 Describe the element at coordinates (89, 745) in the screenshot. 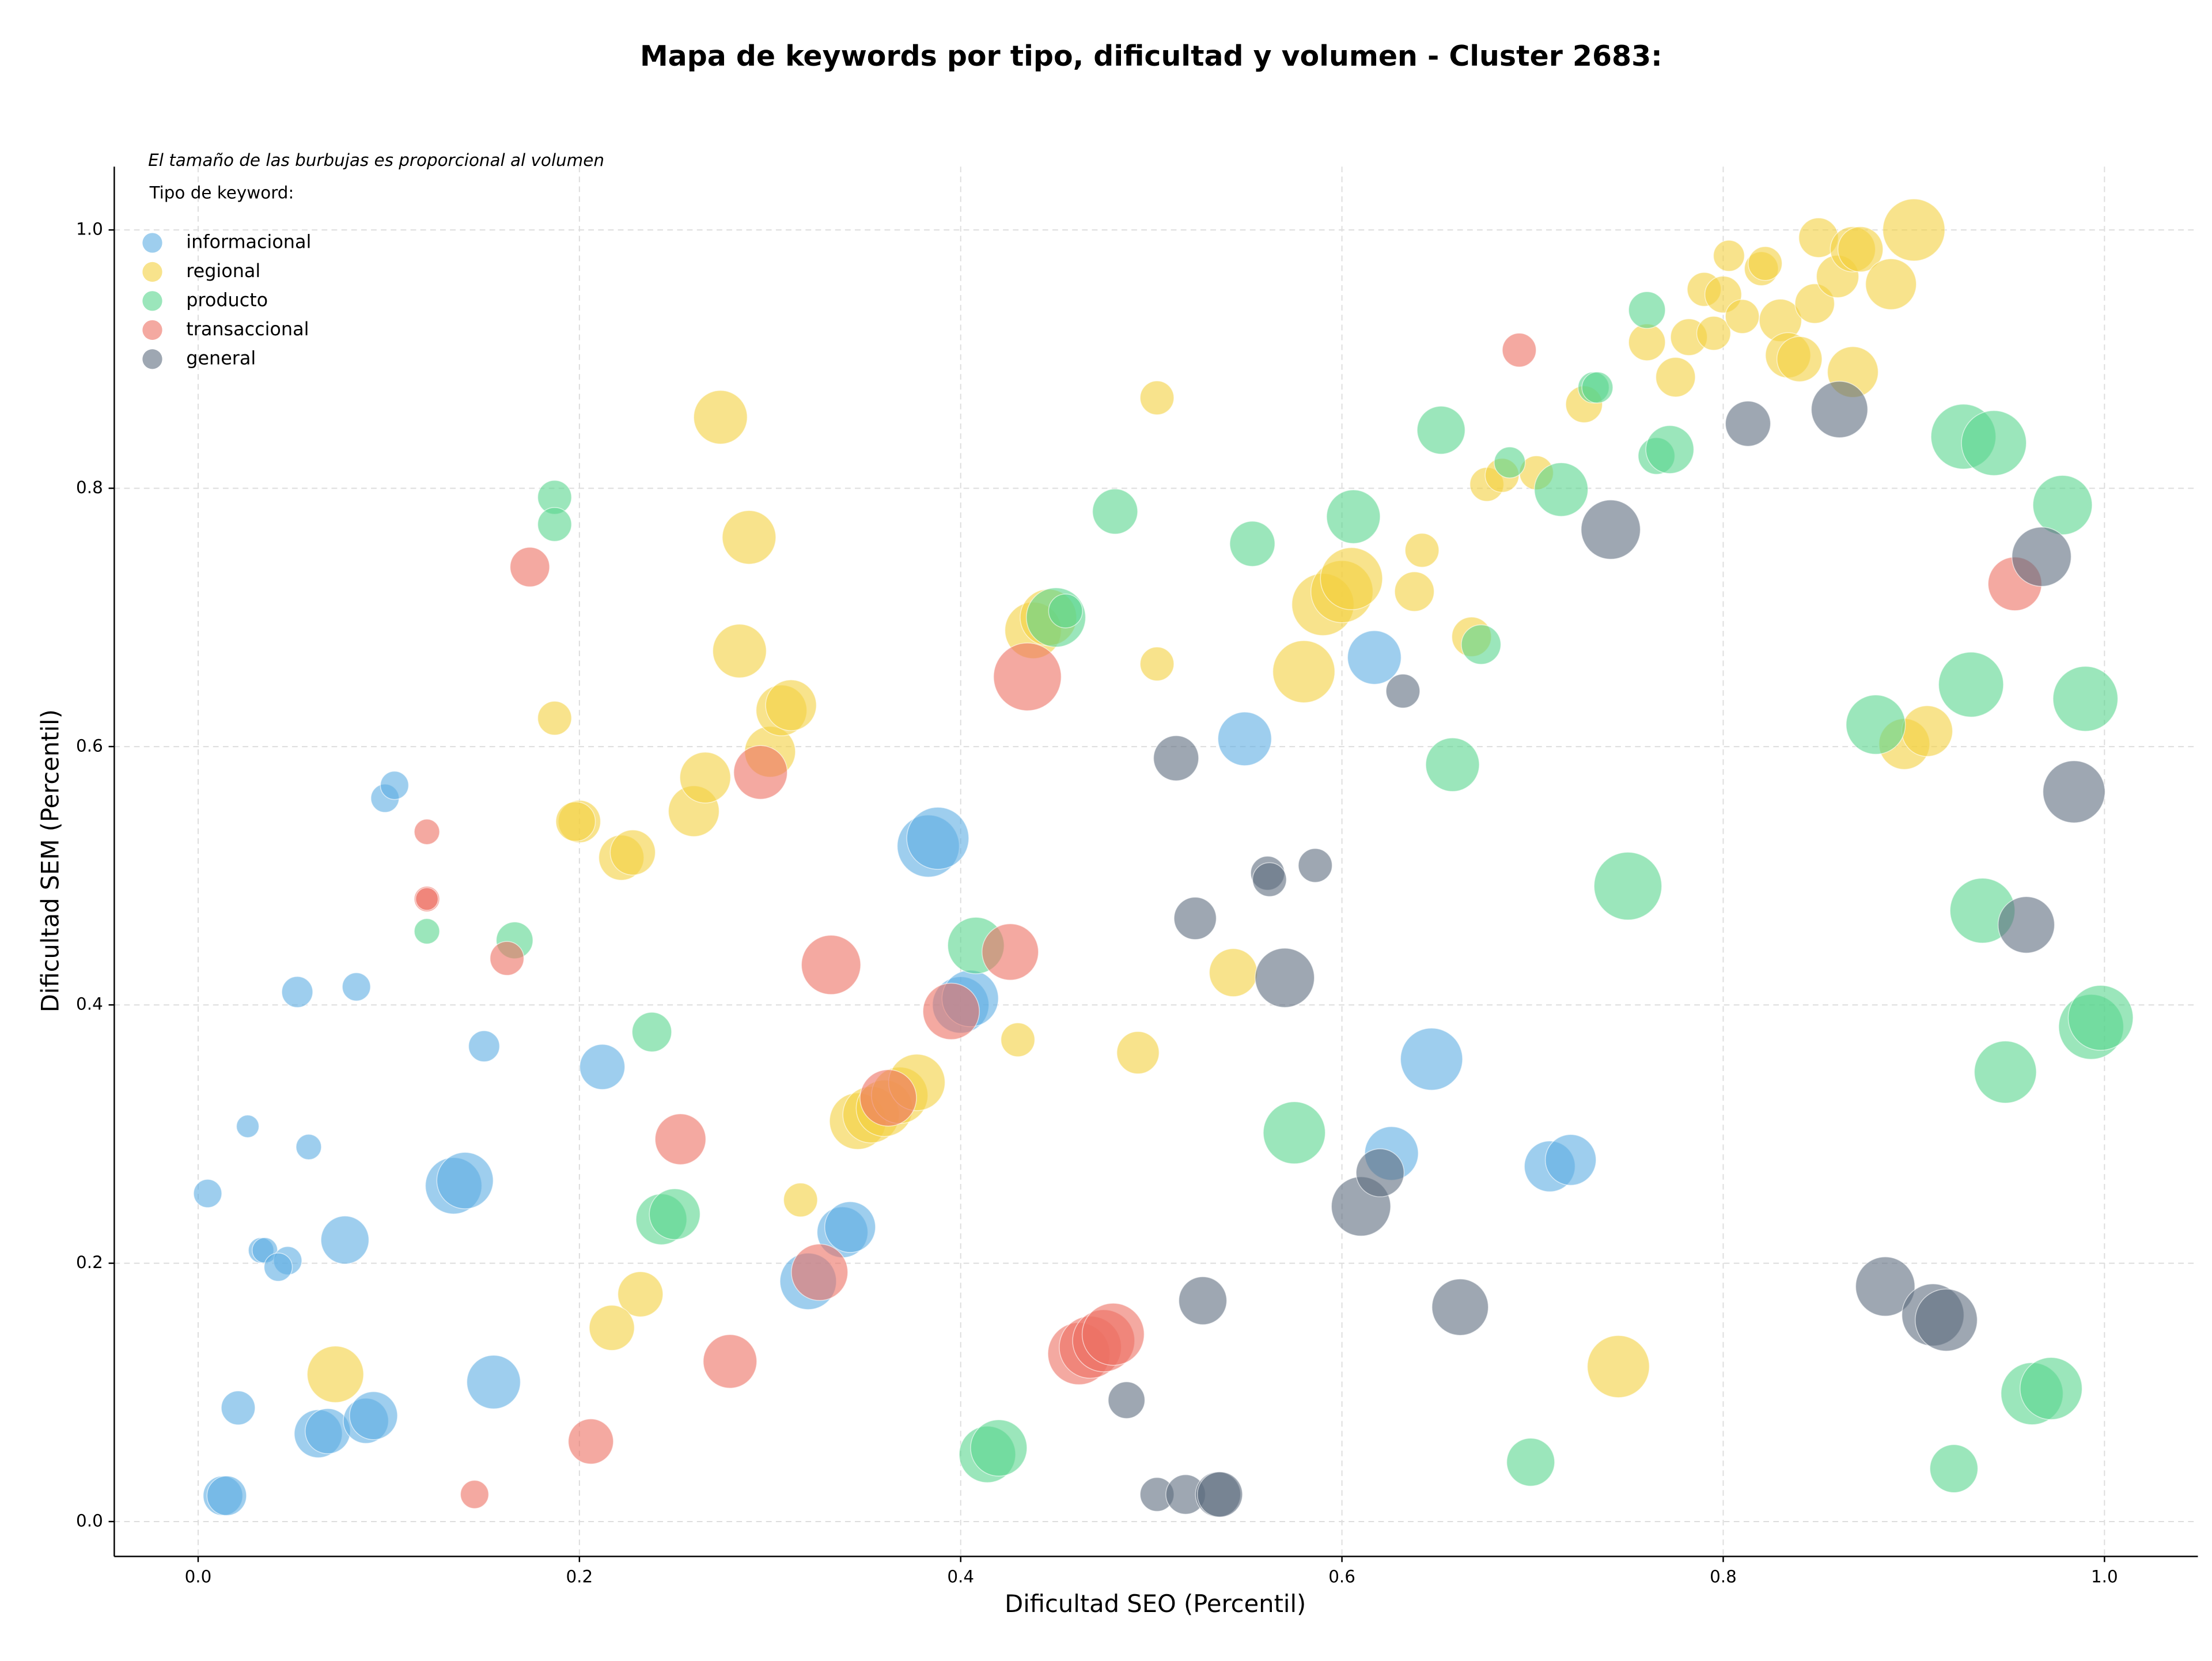

I see `y-tick-label: 0.6` at that location.